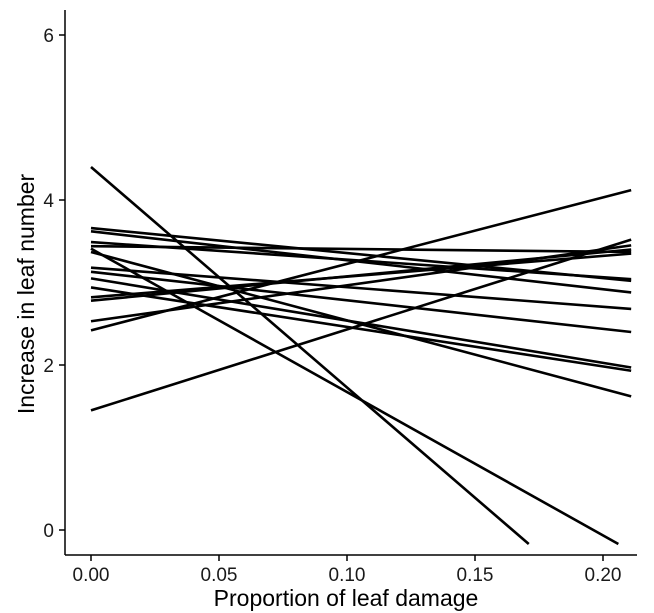 Image resolution: width=654 pixels, height=613 pixels. What do you see at coordinates (48, 531) in the screenshot?
I see `y-tick-label: 0` at bounding box center [48, 531].